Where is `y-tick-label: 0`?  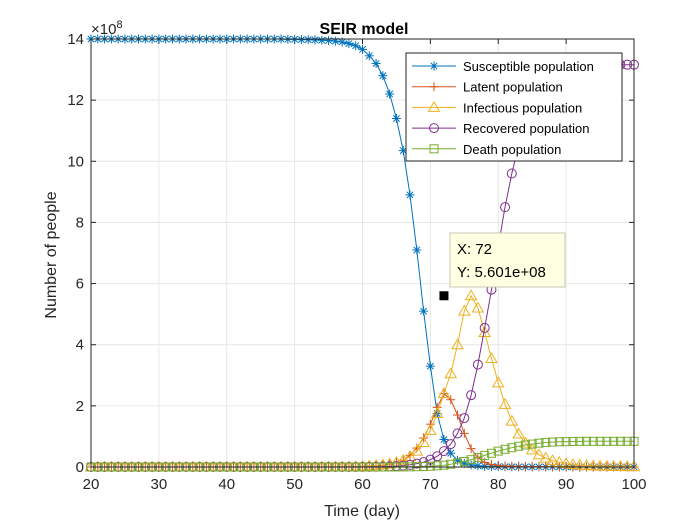 y-tick-label: 0 is located at coordinates (80, 467).